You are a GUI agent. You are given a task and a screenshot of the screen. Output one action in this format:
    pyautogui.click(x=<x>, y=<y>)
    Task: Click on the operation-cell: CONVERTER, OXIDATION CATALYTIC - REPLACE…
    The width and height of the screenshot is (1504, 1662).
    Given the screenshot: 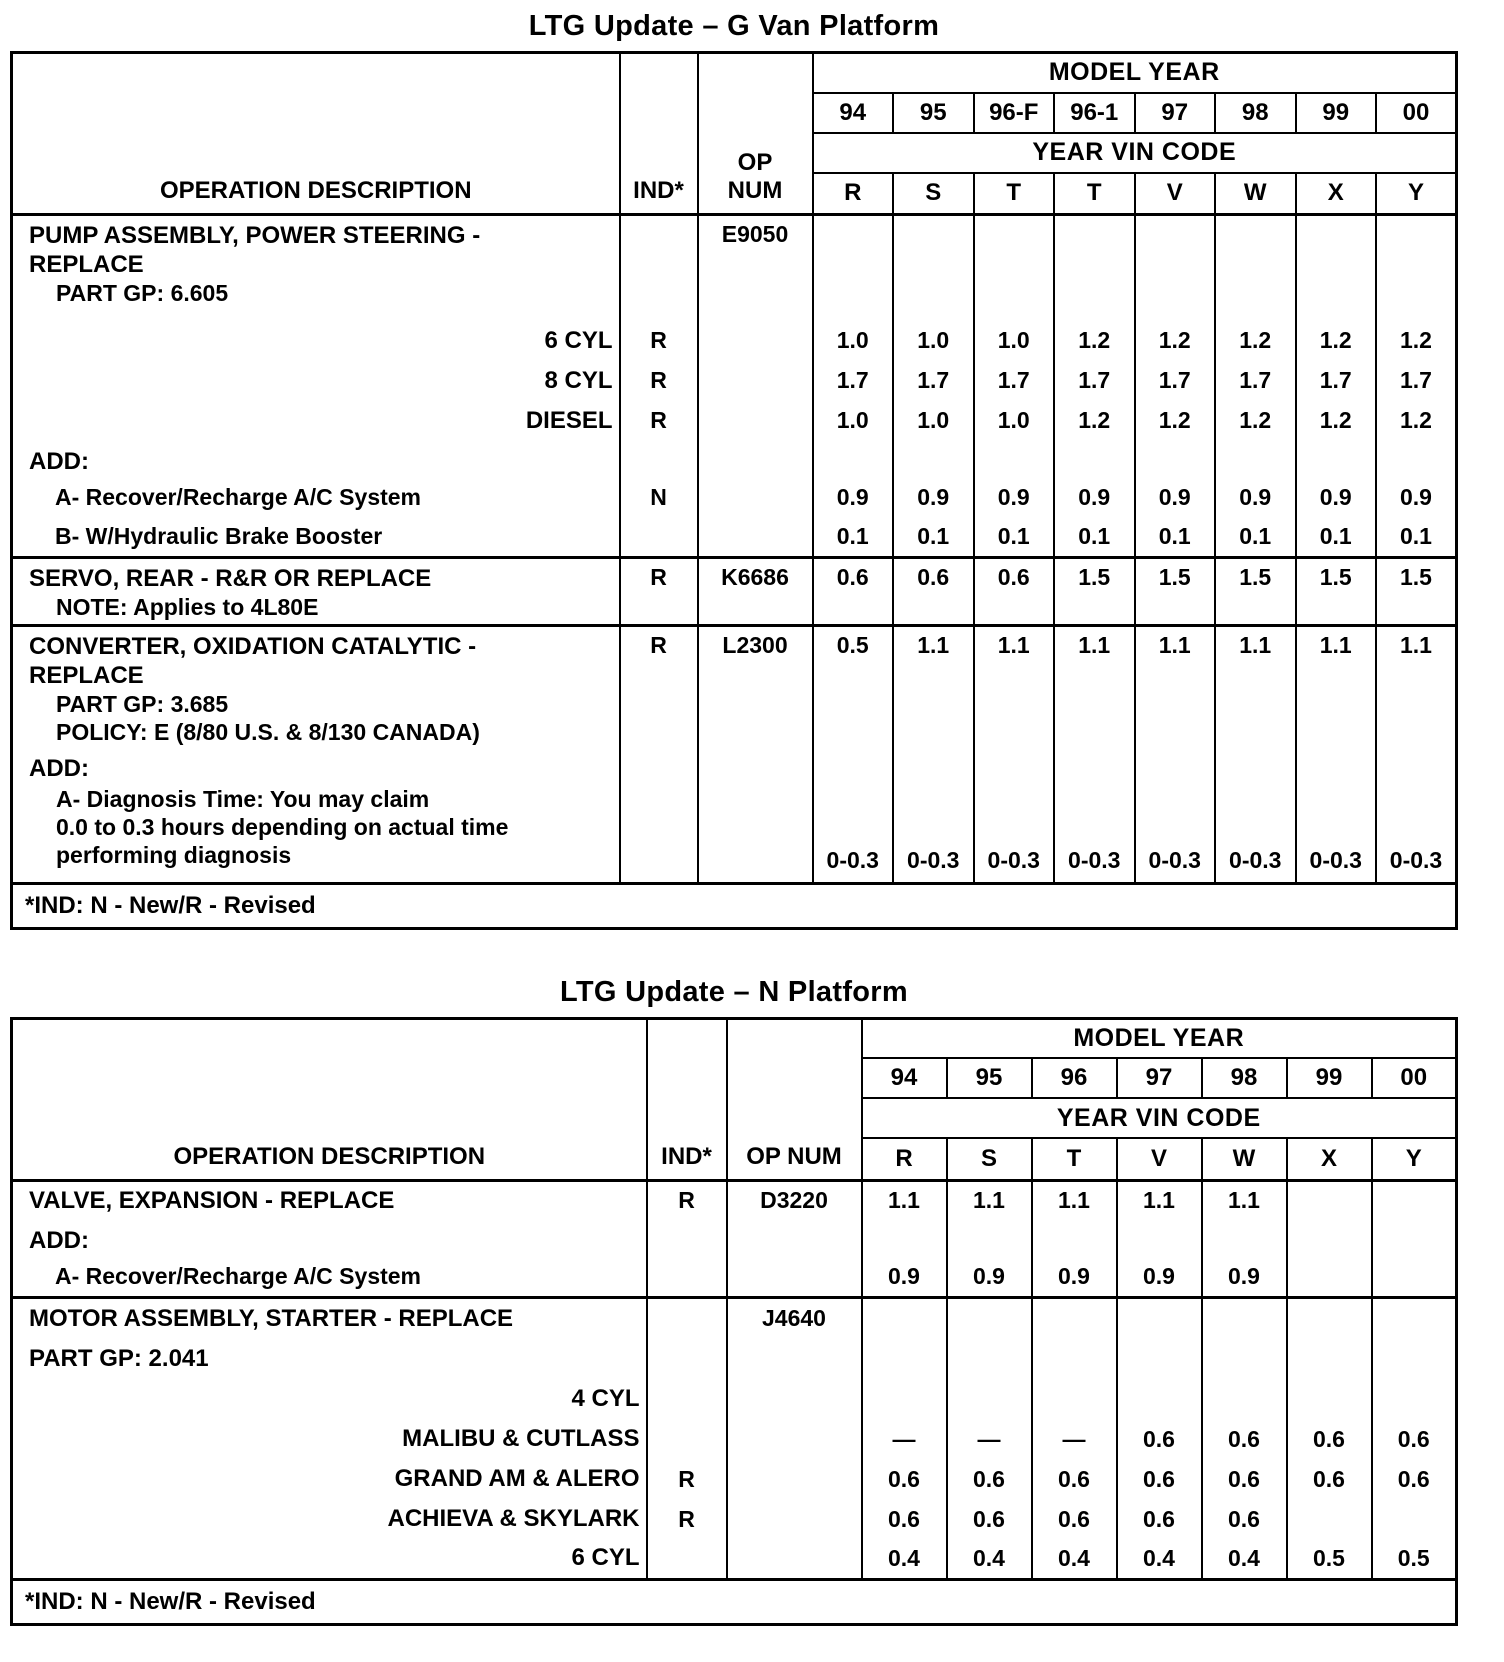 What is the action you would take?
    pyautogui.click(x=315, y=686)
    